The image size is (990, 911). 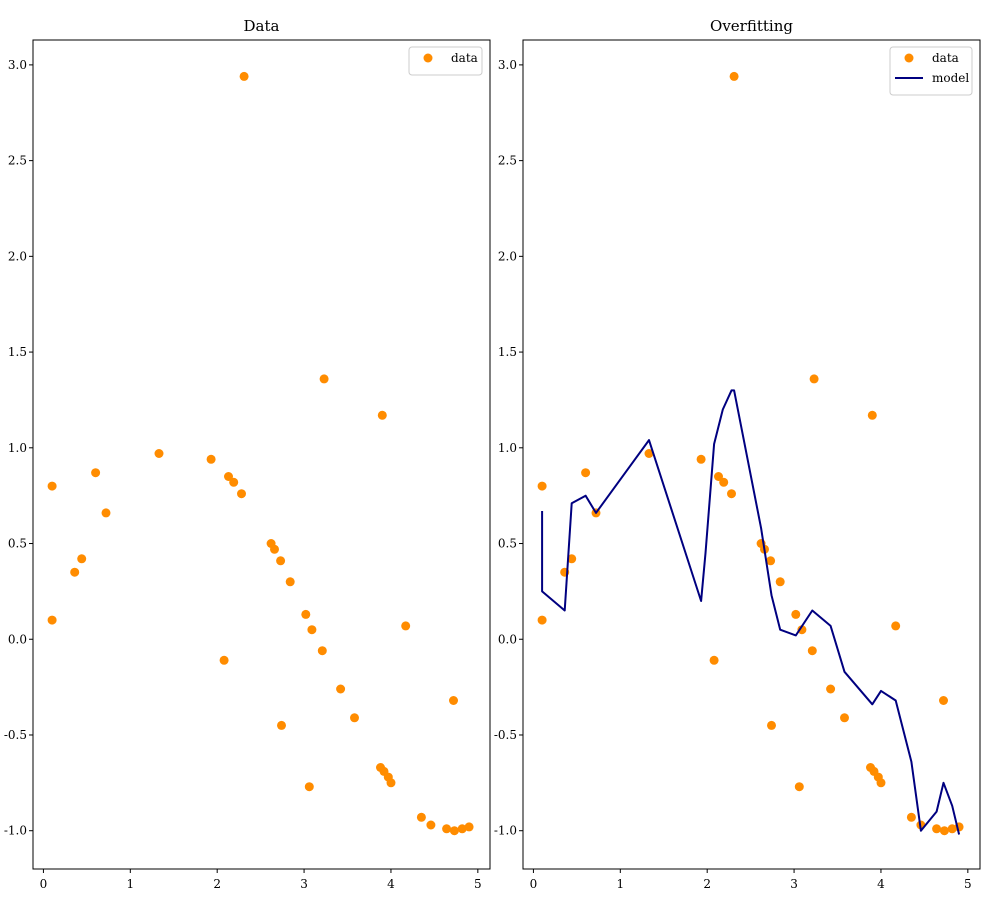 I want to click on legend: data, so click(x=445, y=61).